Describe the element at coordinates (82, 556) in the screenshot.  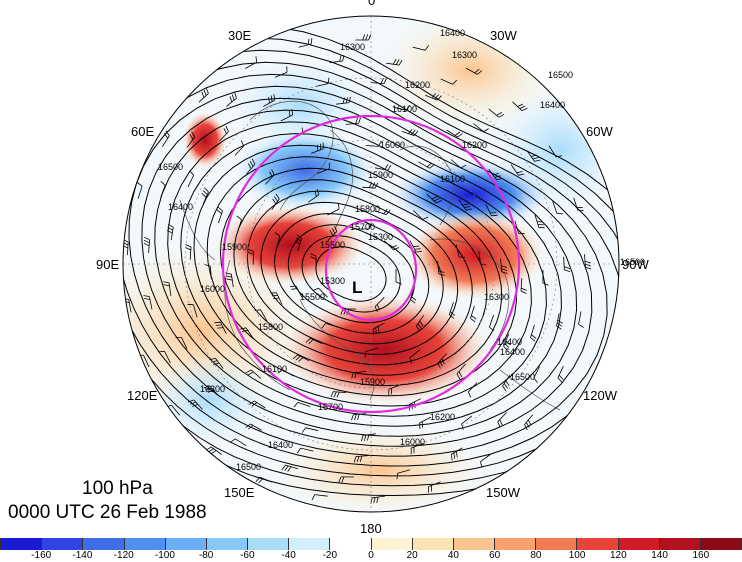
I see `colorbar-tick: -140` at that location.